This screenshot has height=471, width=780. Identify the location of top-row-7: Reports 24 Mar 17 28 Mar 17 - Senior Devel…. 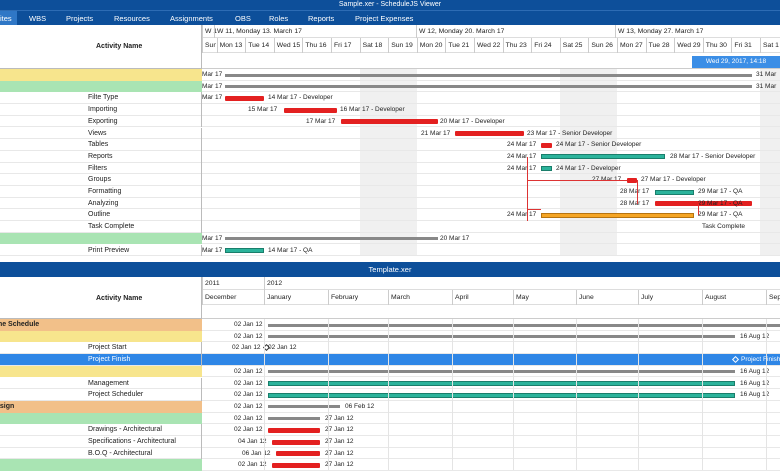
(390, 156).